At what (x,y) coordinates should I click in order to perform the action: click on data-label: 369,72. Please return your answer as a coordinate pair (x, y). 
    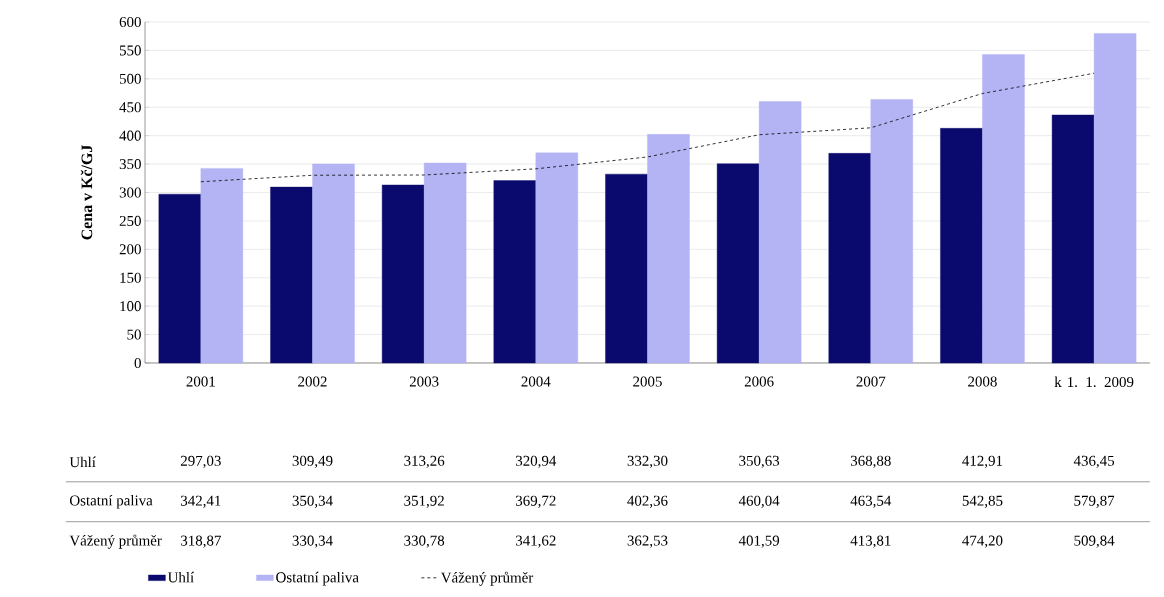
    Looking at the image, I should click on (535, 501).